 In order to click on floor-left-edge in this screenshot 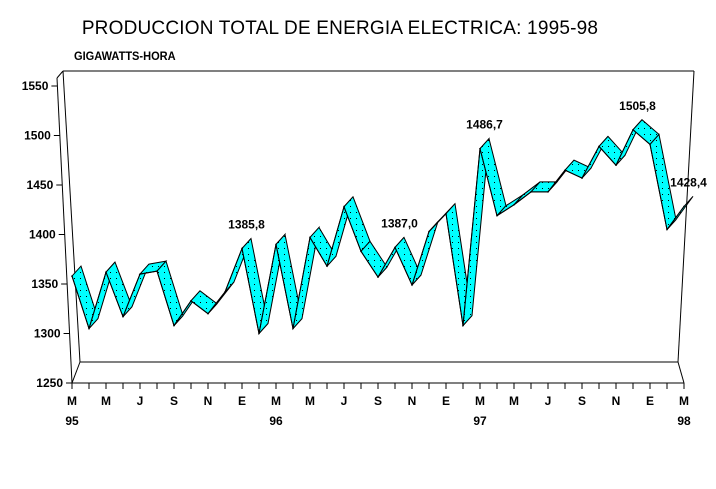, I will do `click(76, 372)`.